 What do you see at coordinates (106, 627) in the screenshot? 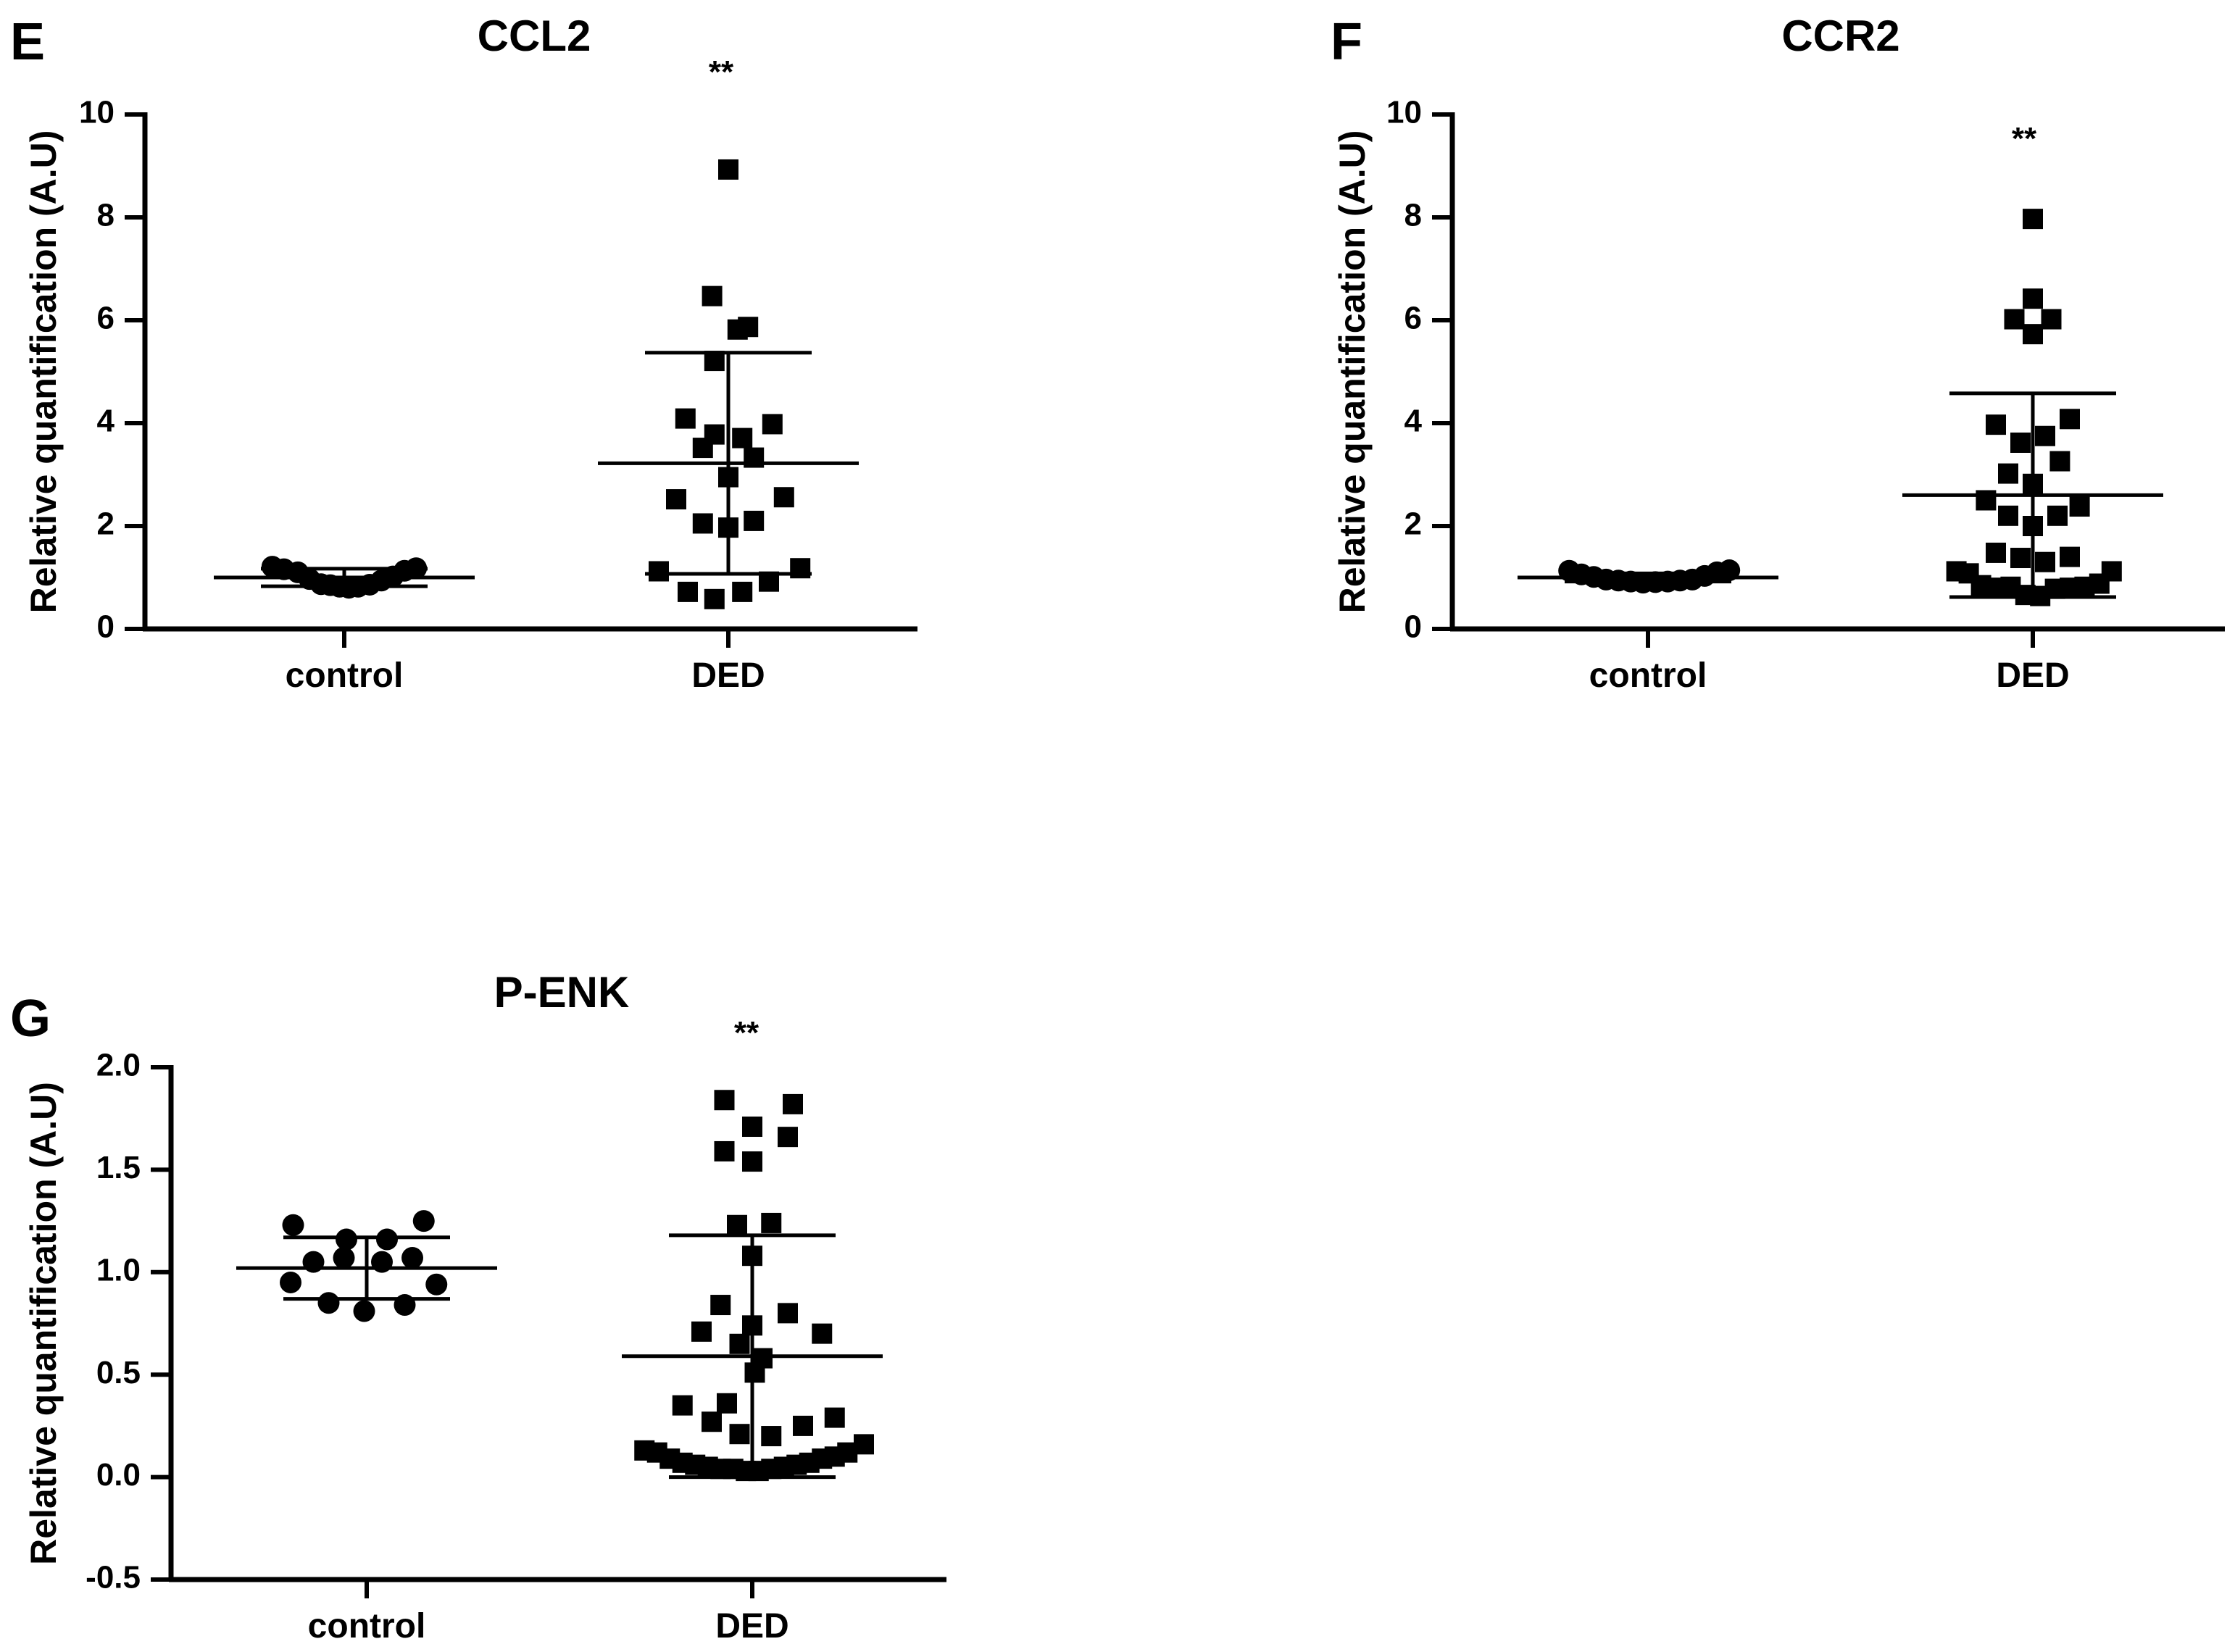
I see `panel-e-y-tick-label: 0` at bounding box center [106, 627].